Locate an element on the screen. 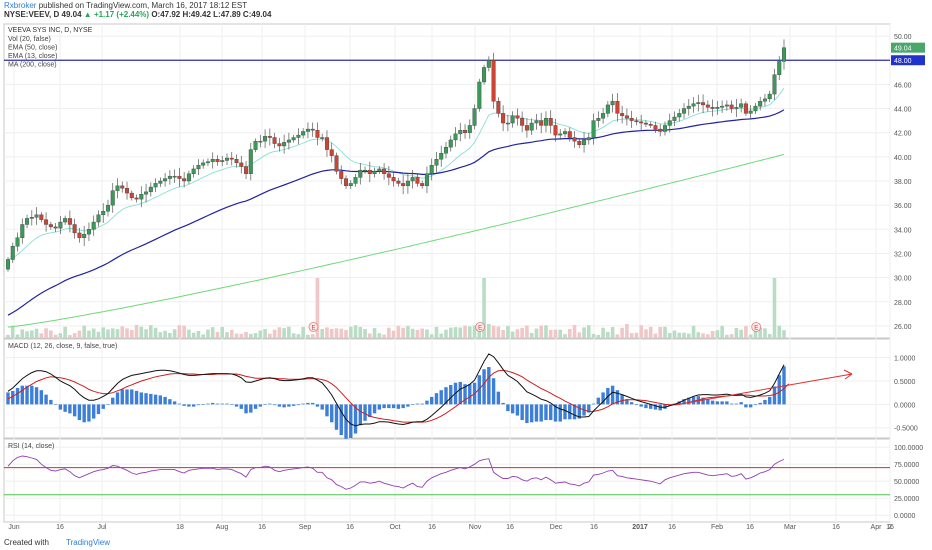 The image size is (932, 550). tradingview-link: TradingView is located at coordinates (88, 542).